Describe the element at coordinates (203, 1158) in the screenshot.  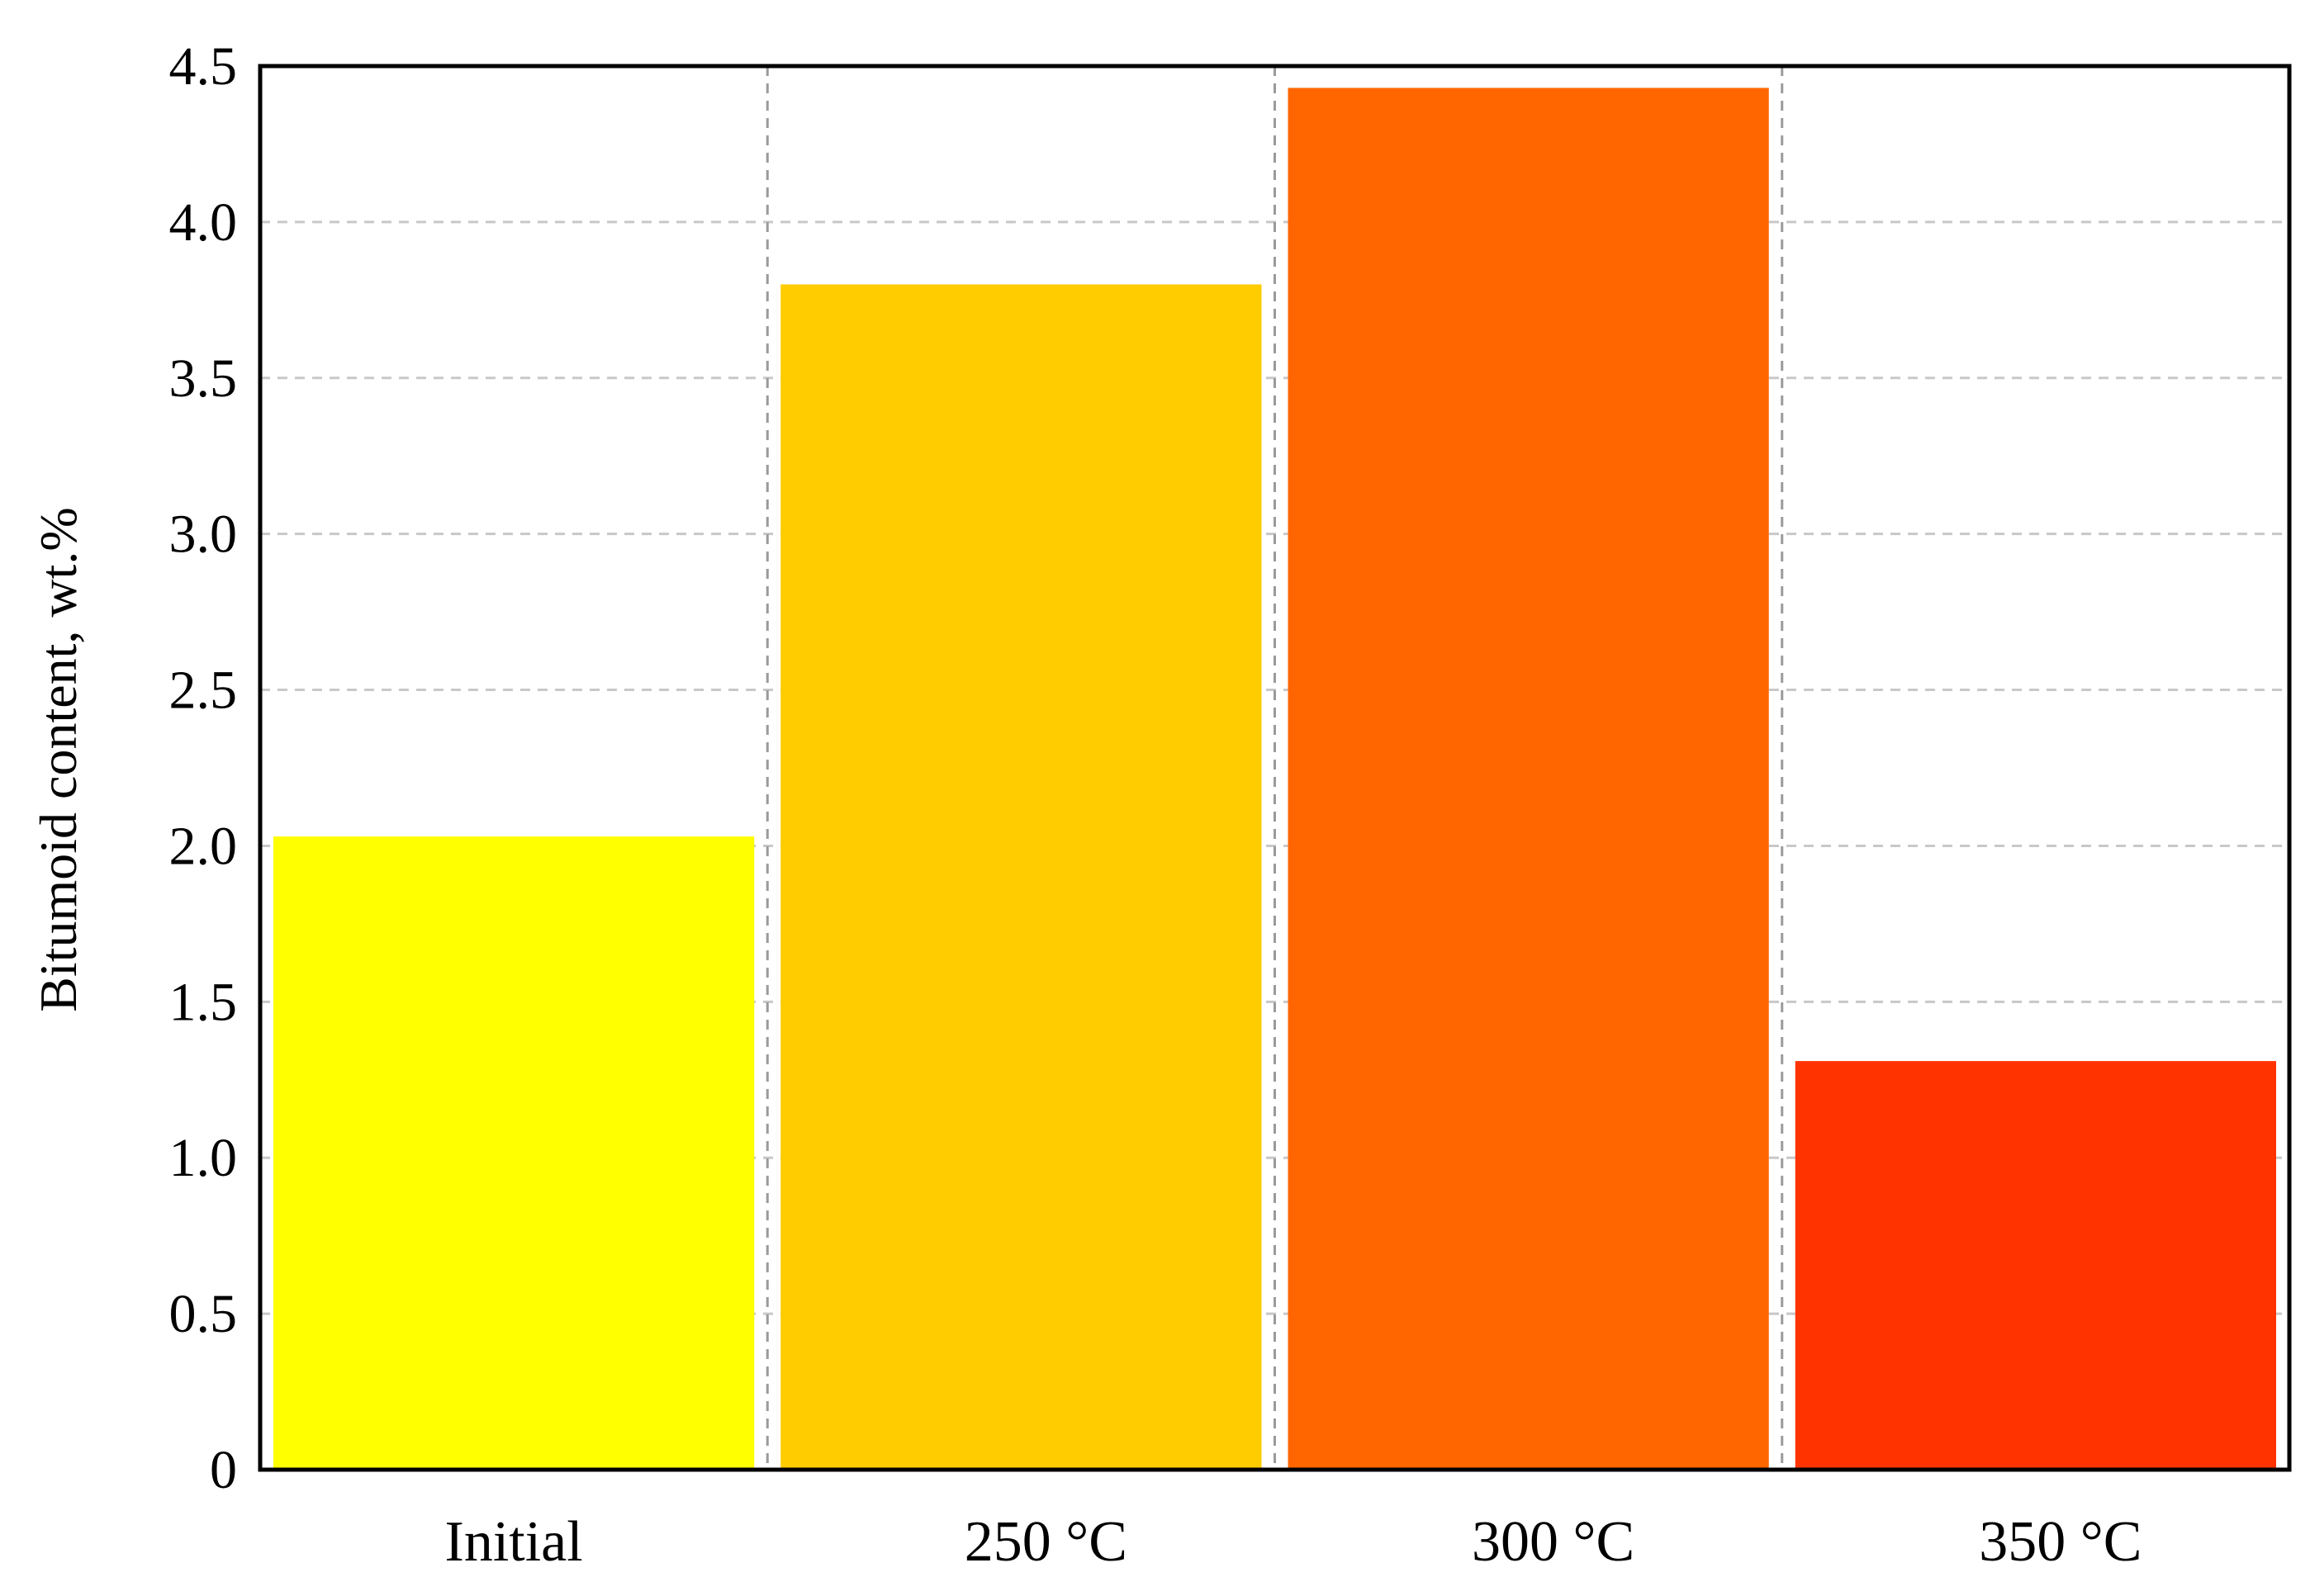
I see `y-tick-label-2: 1.0` at that location.